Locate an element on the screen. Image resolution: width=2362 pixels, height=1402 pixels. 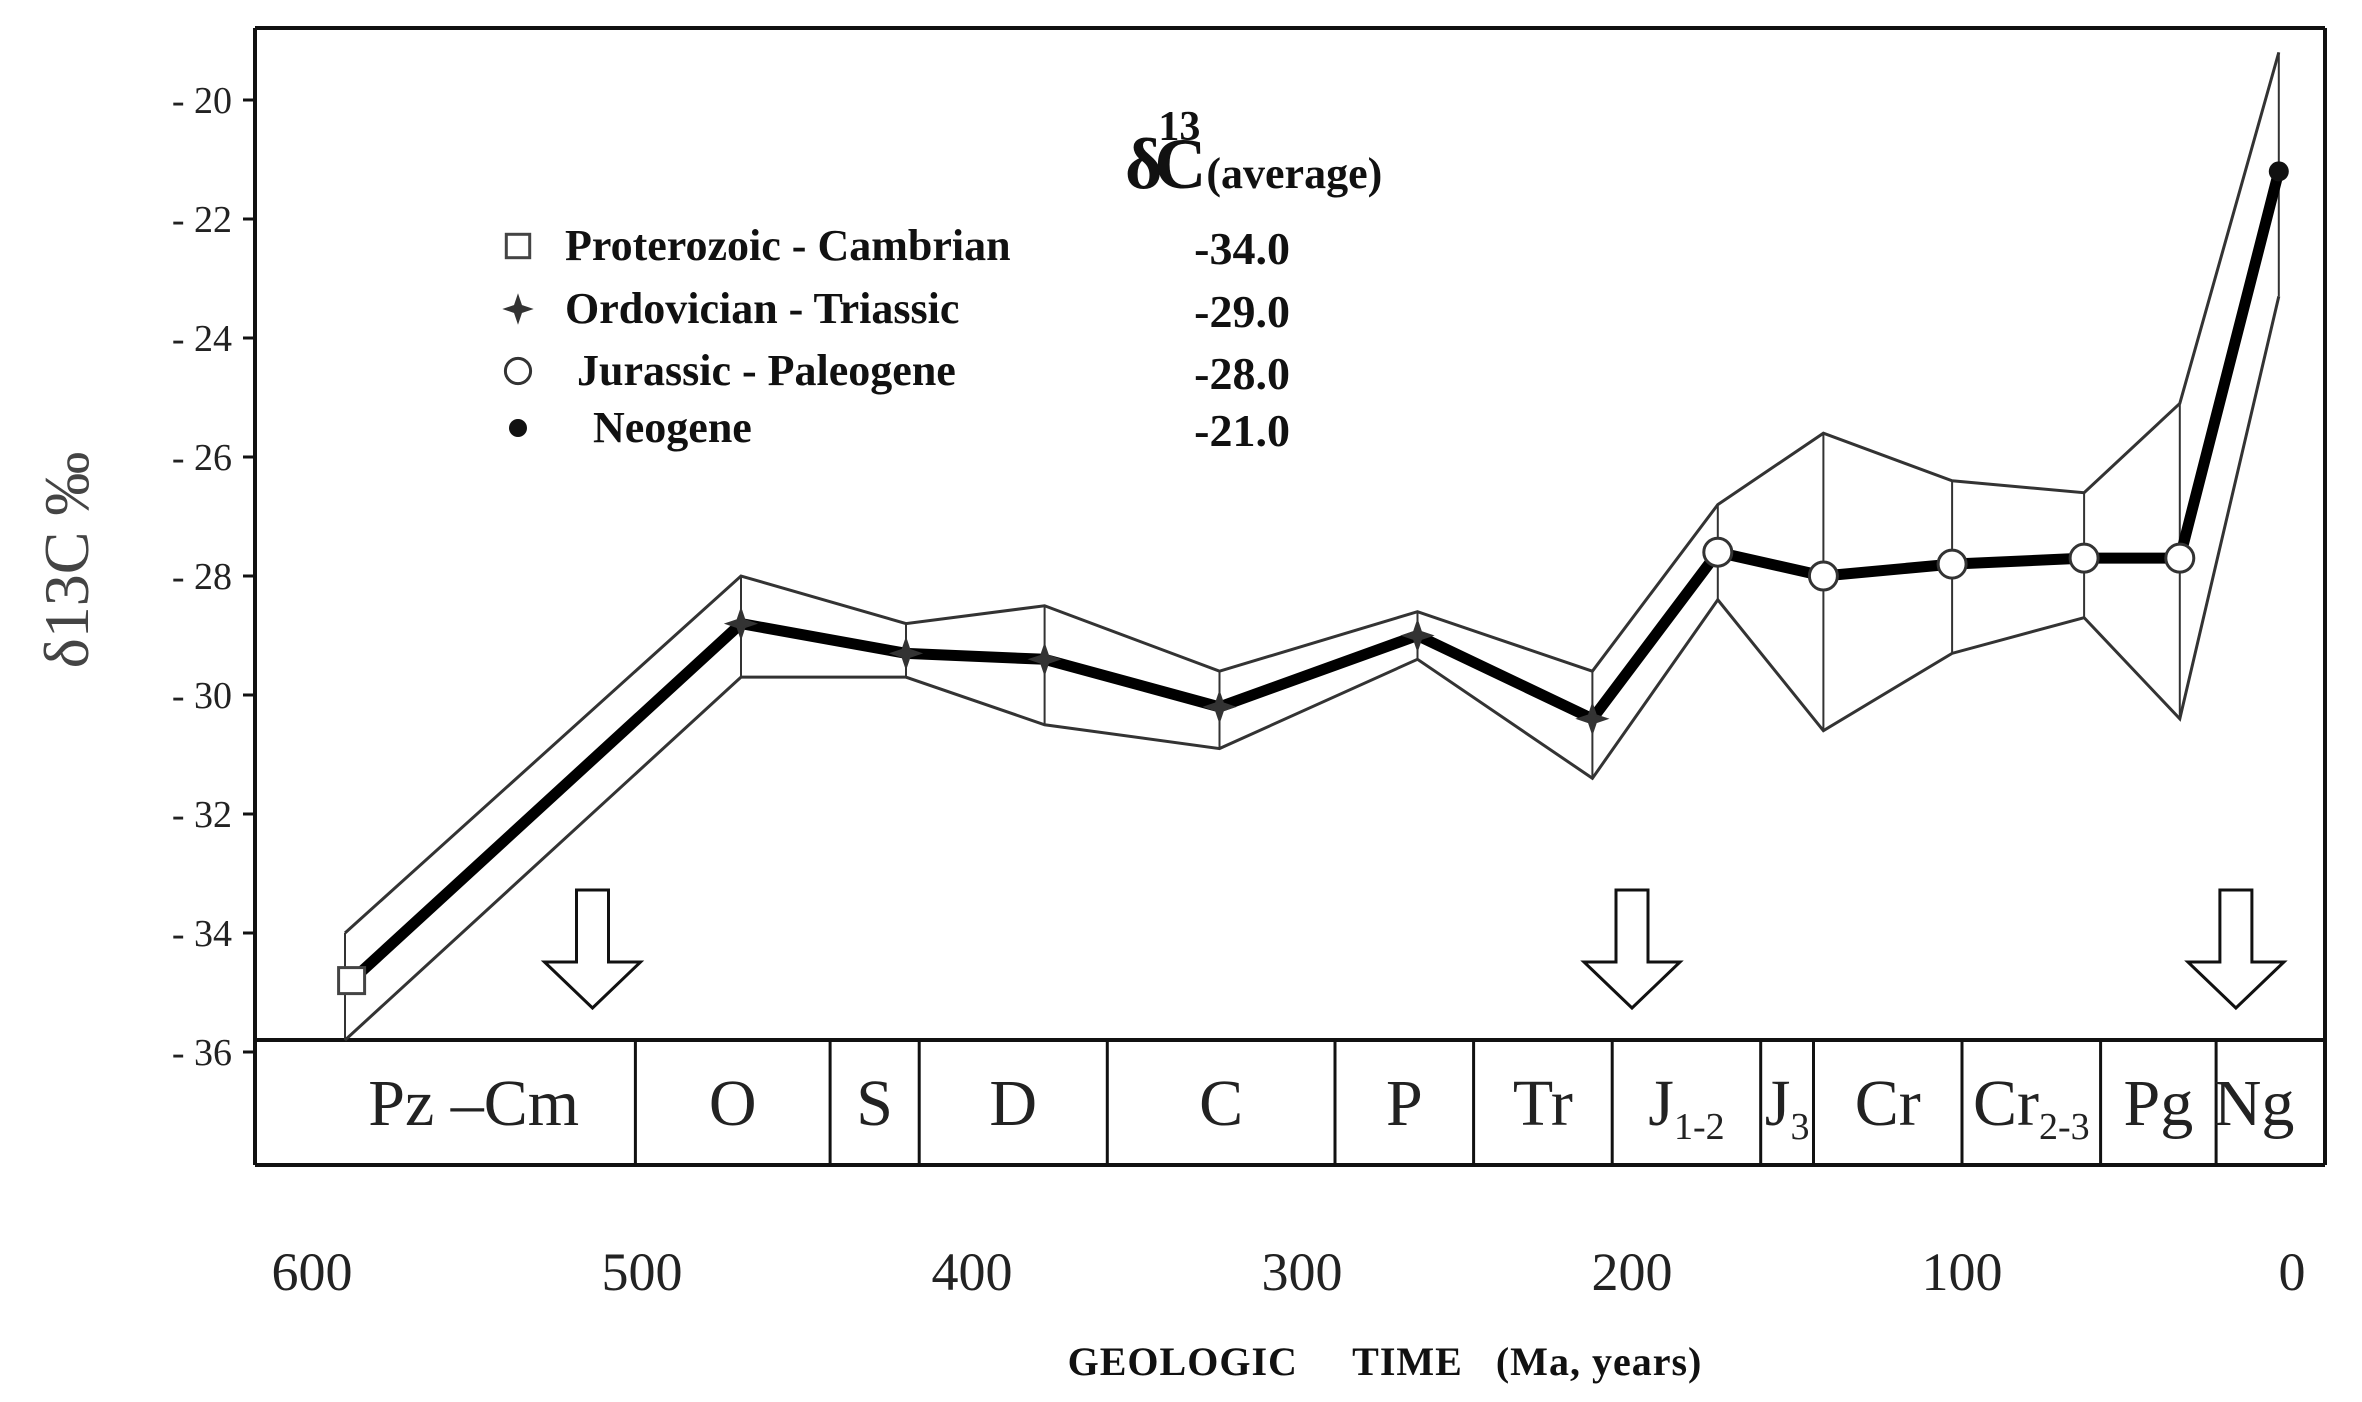
y-tick-label: - 28 is located at coordinates (202, 577).